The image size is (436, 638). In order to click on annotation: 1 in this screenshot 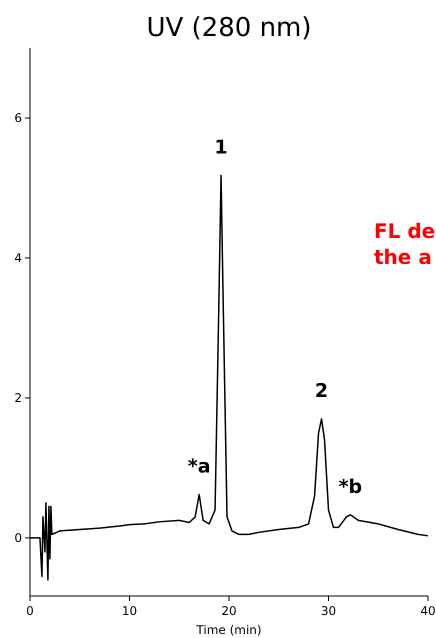, I will do `click(221, 147)`.